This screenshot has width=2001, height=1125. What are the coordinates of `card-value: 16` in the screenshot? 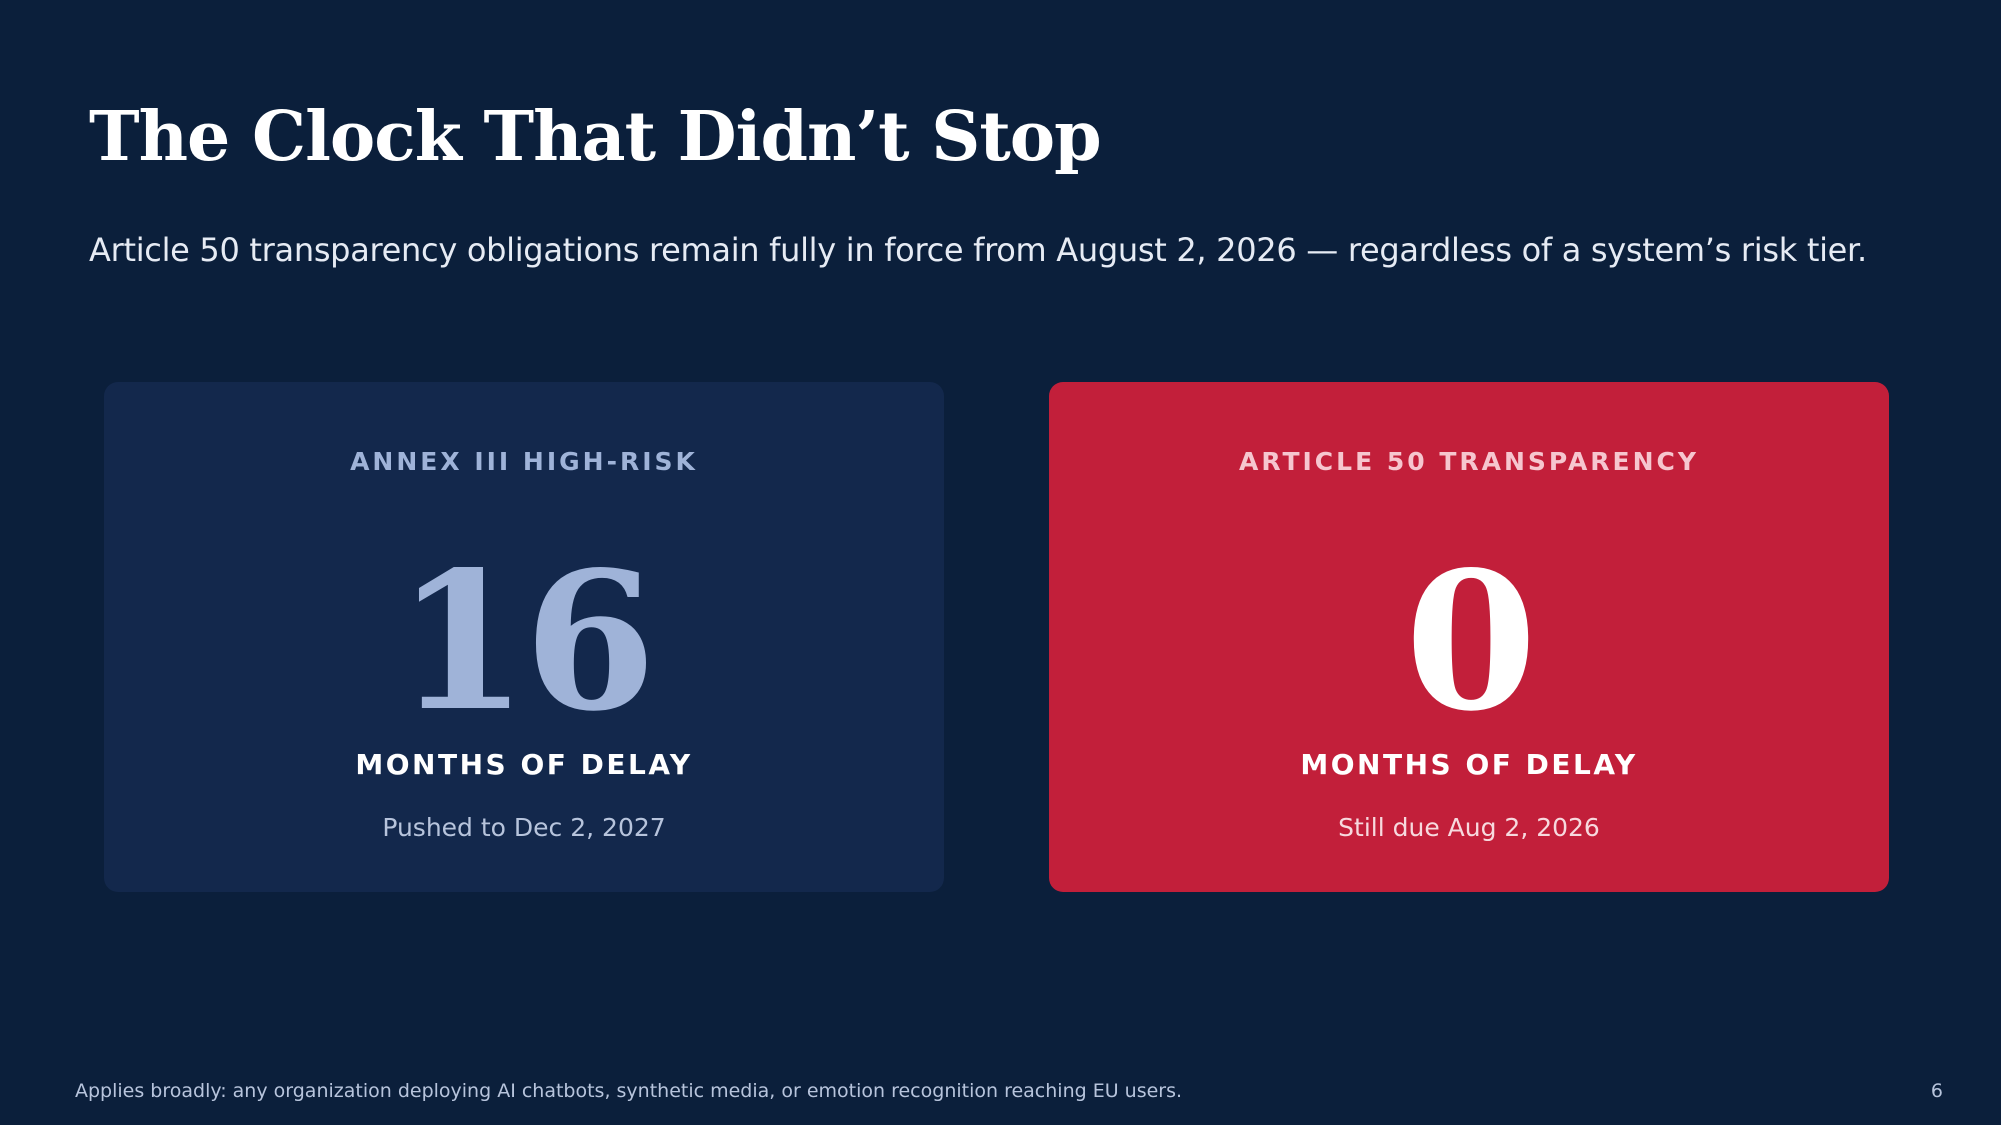 It's located at (525, 641).